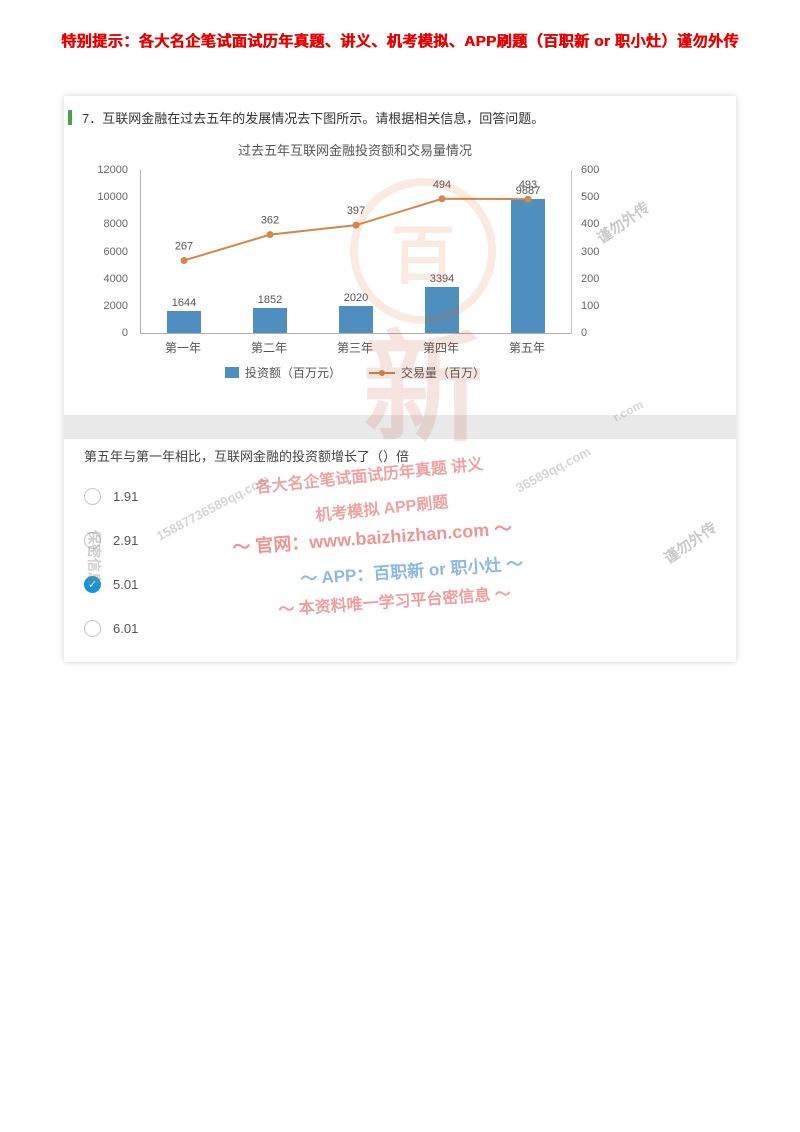 The image size is (800, 1132). I want to click on left-axis-tick: 0, so click(124, 333).